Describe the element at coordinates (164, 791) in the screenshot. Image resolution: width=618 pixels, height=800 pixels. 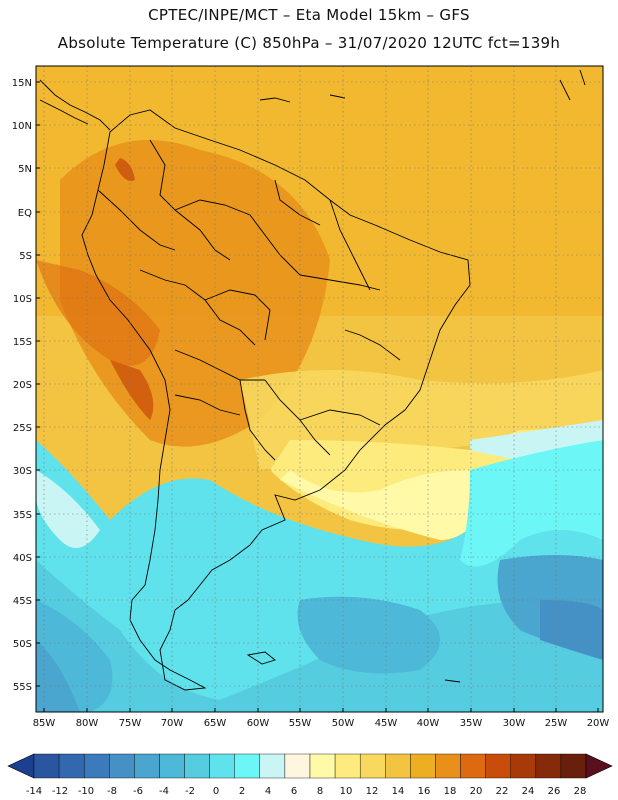
I see `colorbar-label: -4` at that location.